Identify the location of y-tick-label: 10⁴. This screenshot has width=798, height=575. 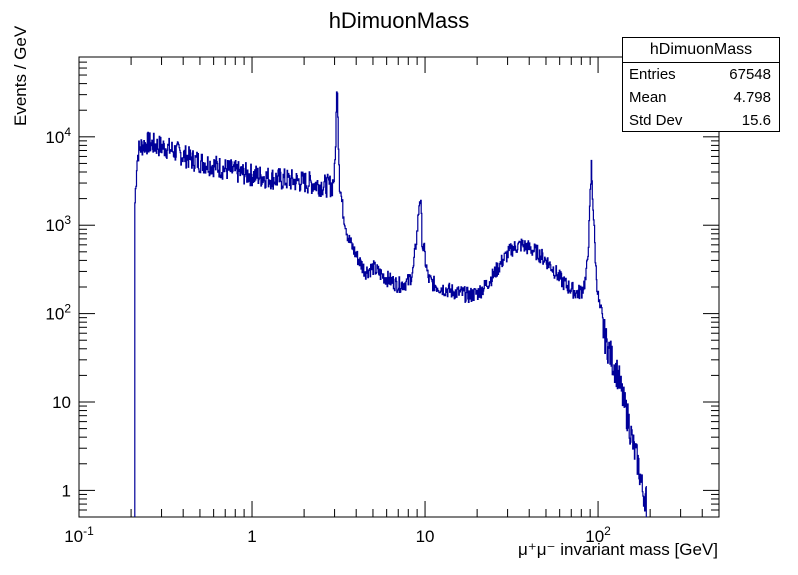
(58, 136).